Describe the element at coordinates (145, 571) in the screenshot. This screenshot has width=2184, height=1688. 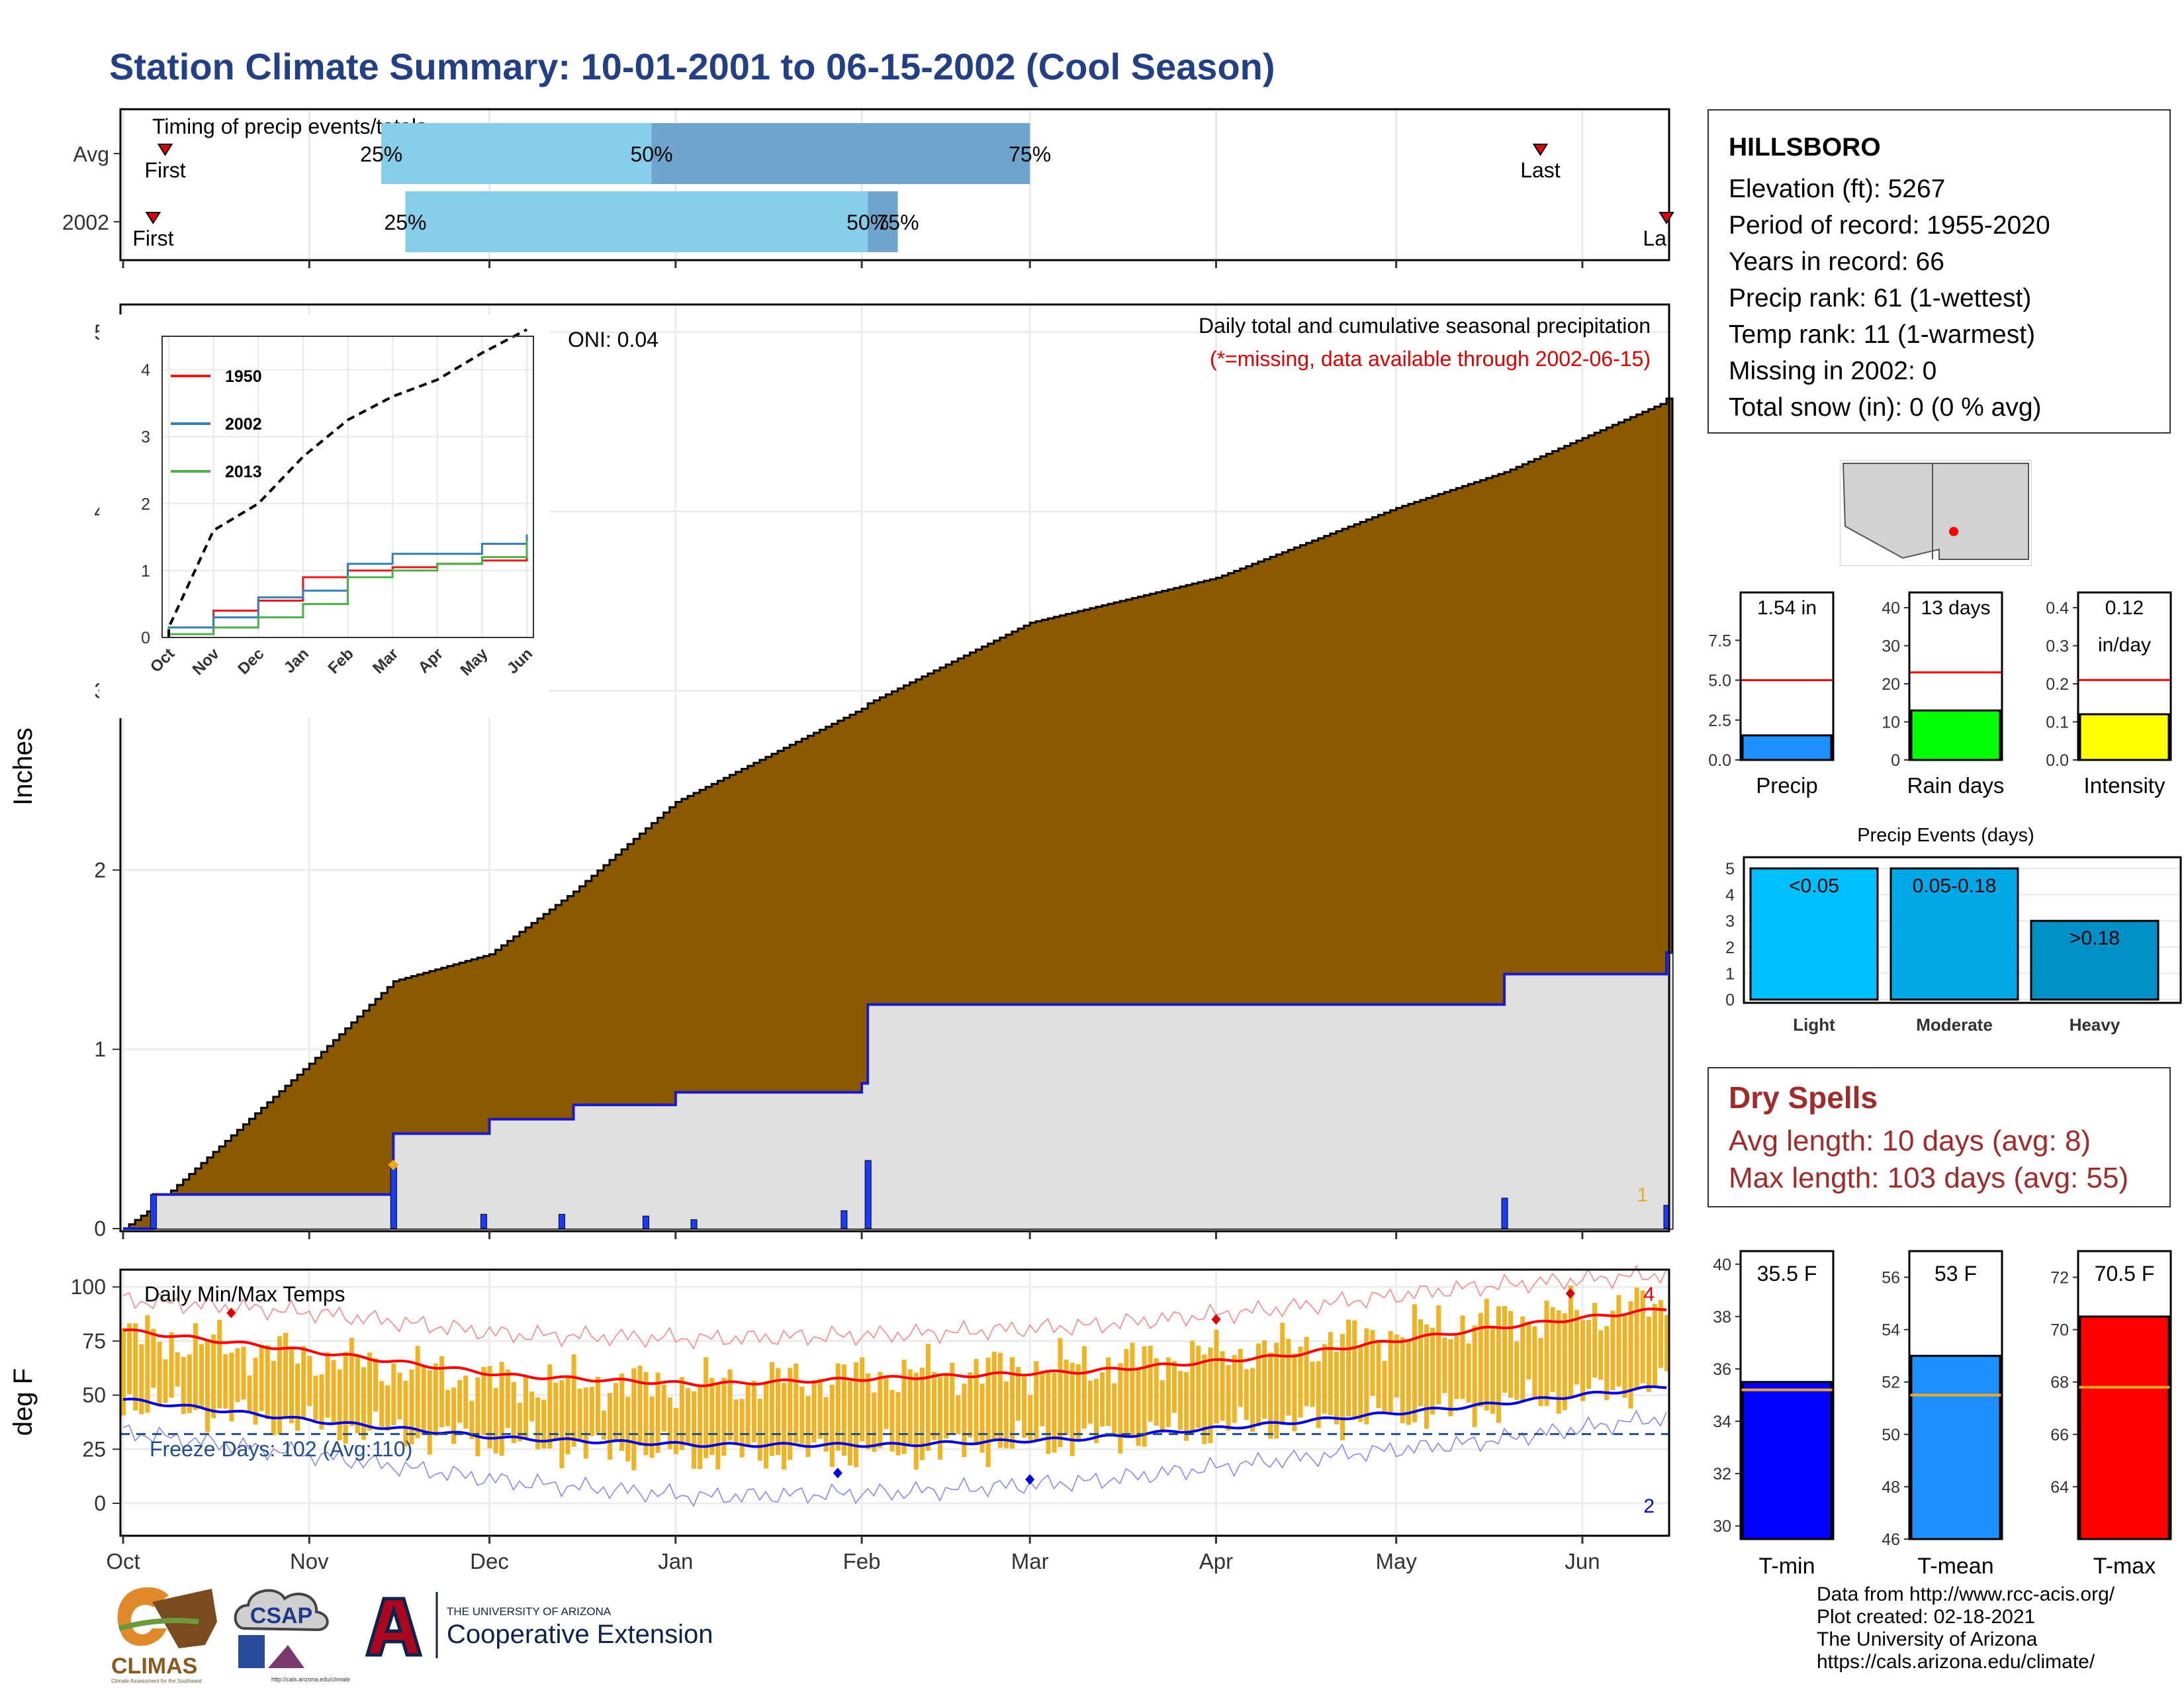
I see `inset-ytick-label: 1` at that location.